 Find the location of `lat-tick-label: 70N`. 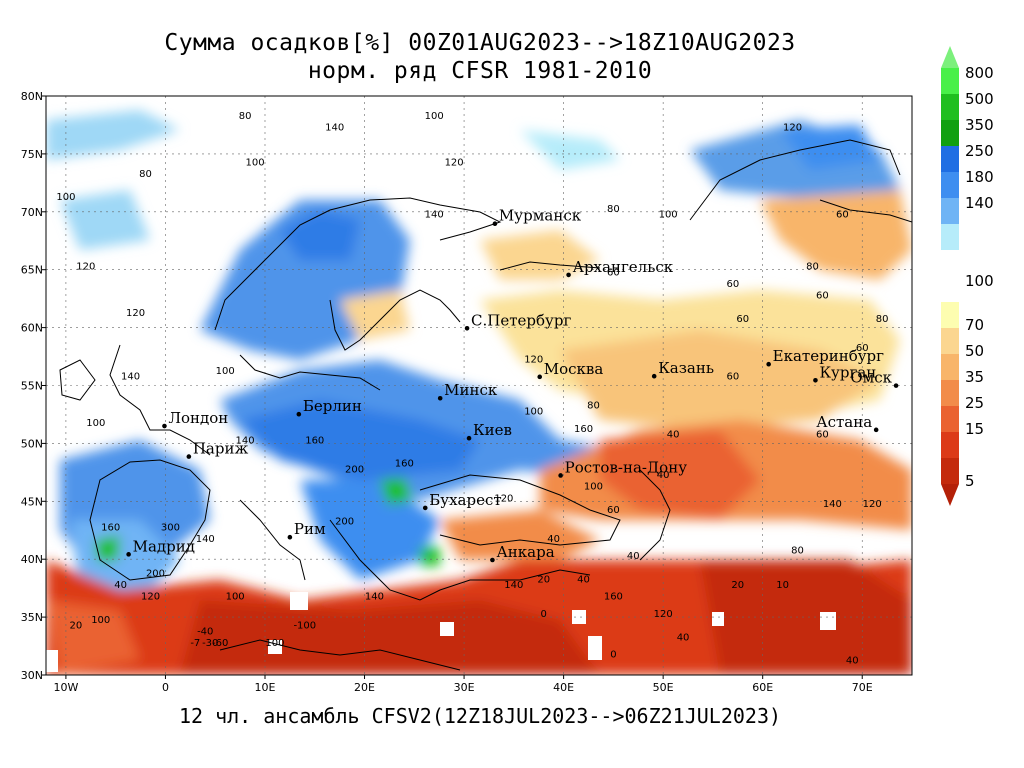

lat-tick-label: 70N is located at coordinates (32, 212).